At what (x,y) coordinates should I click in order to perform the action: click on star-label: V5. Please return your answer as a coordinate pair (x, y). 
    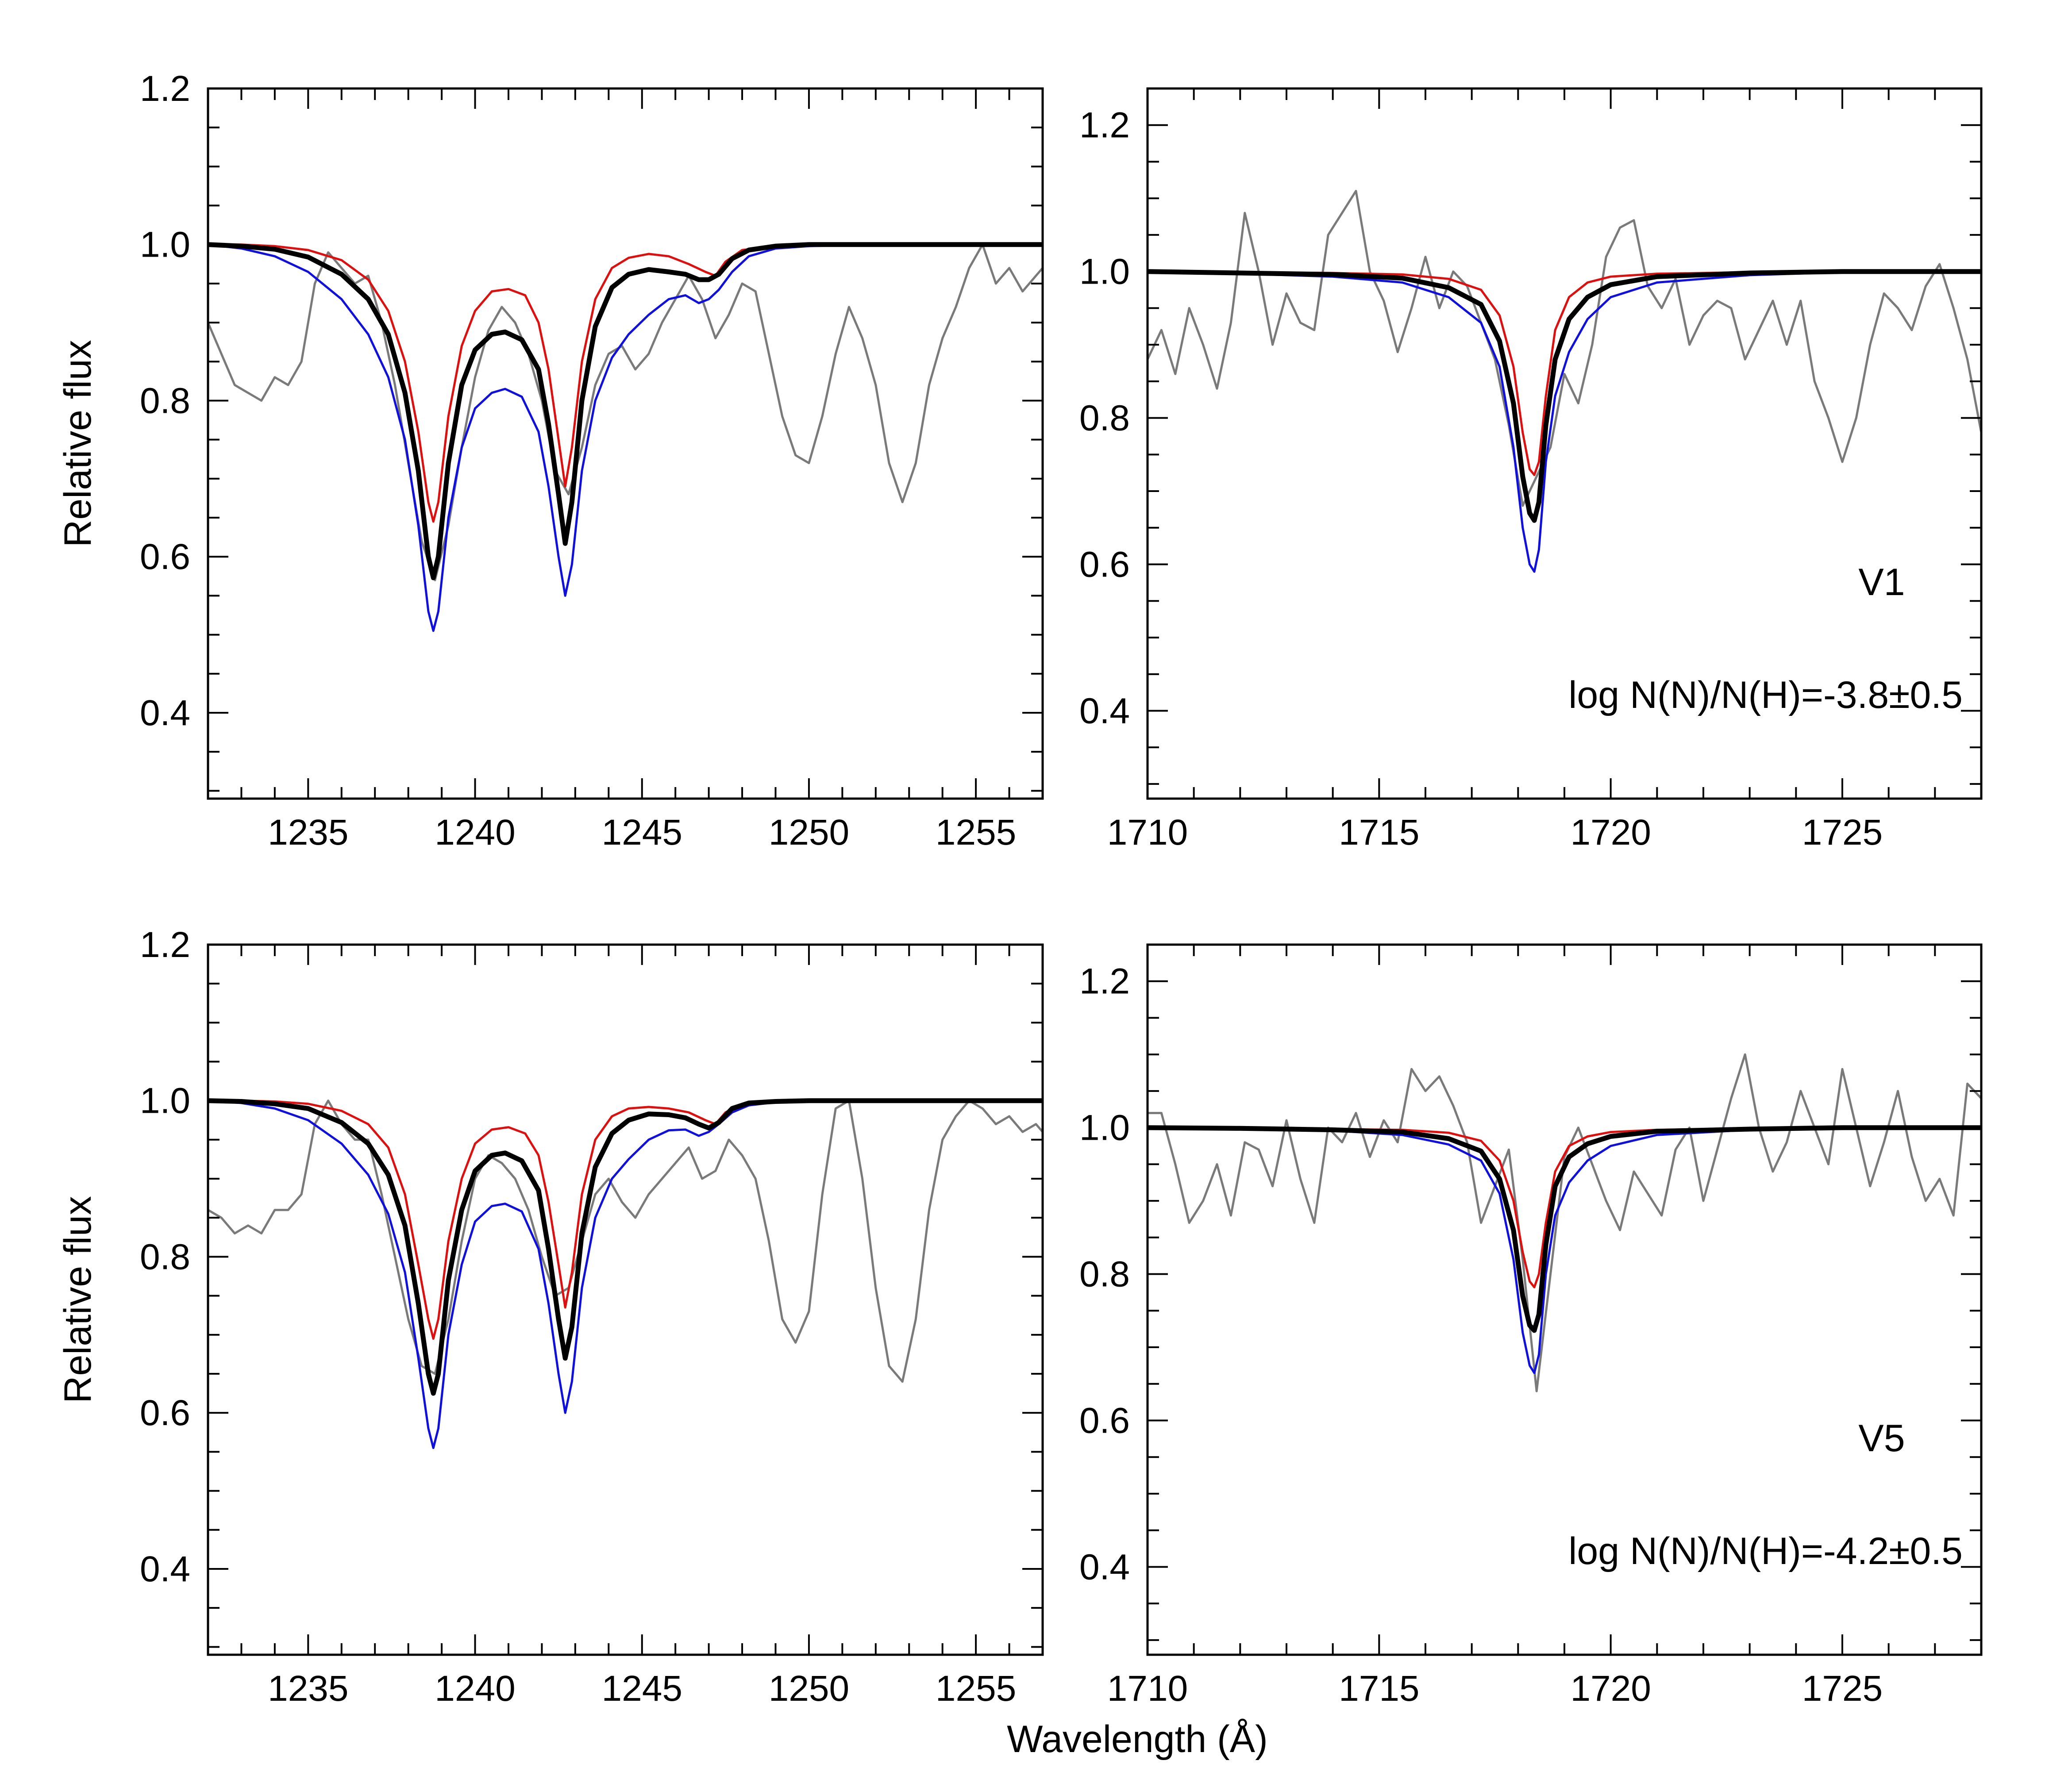
    Looking at the image, I should click on (1881, 1438).